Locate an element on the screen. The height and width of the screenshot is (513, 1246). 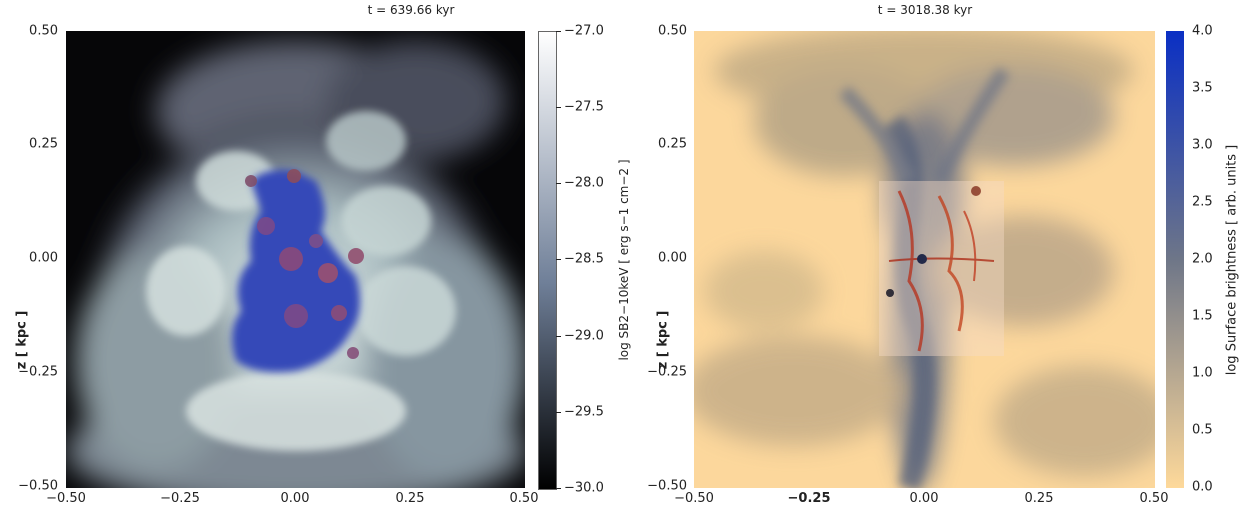
left-ytick: −0.50 is located at coordinates (38, 486).